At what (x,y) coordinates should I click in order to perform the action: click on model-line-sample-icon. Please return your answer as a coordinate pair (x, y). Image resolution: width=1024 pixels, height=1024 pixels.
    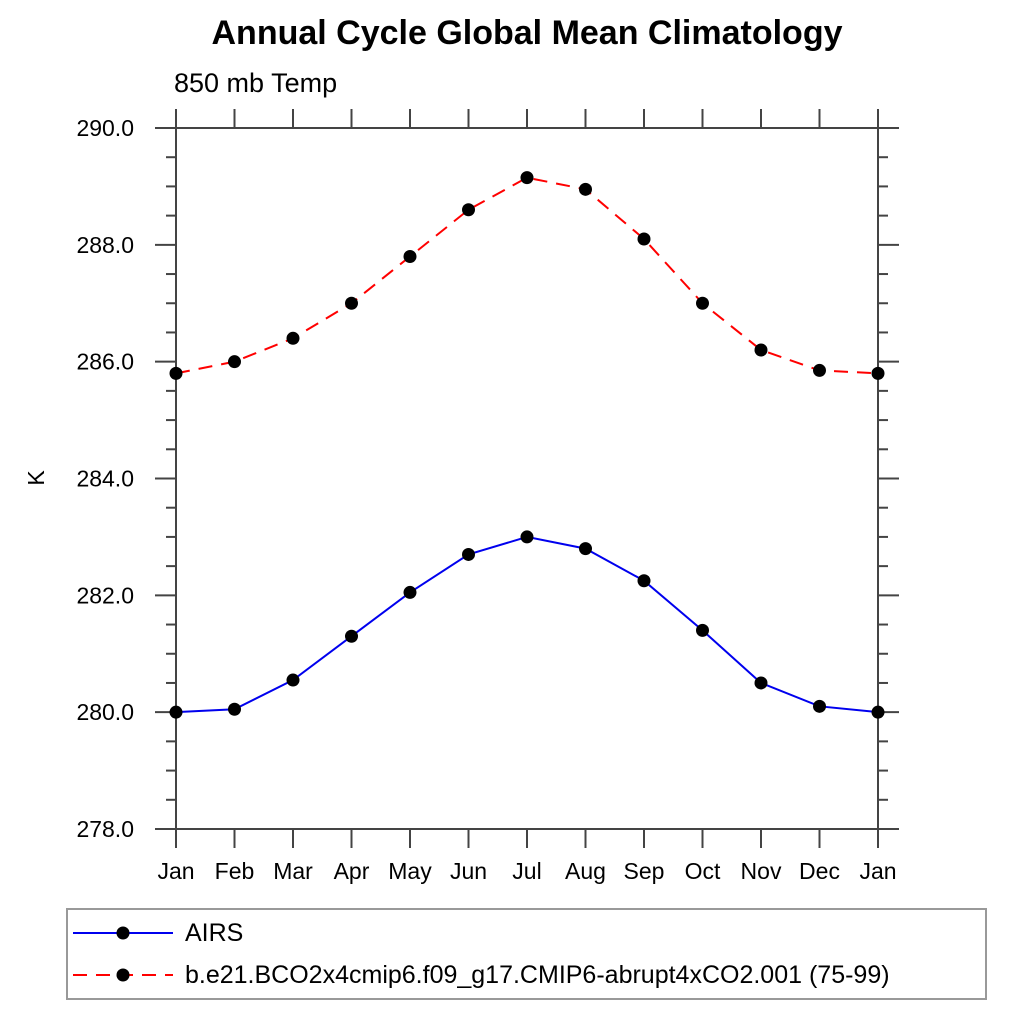
    Looking at the image, I should click on (123, 975).